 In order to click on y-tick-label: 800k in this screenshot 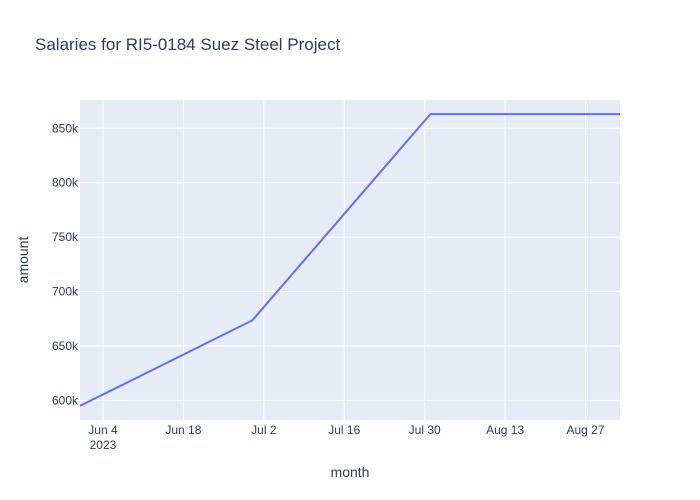, I will do `click(65, 183)`.